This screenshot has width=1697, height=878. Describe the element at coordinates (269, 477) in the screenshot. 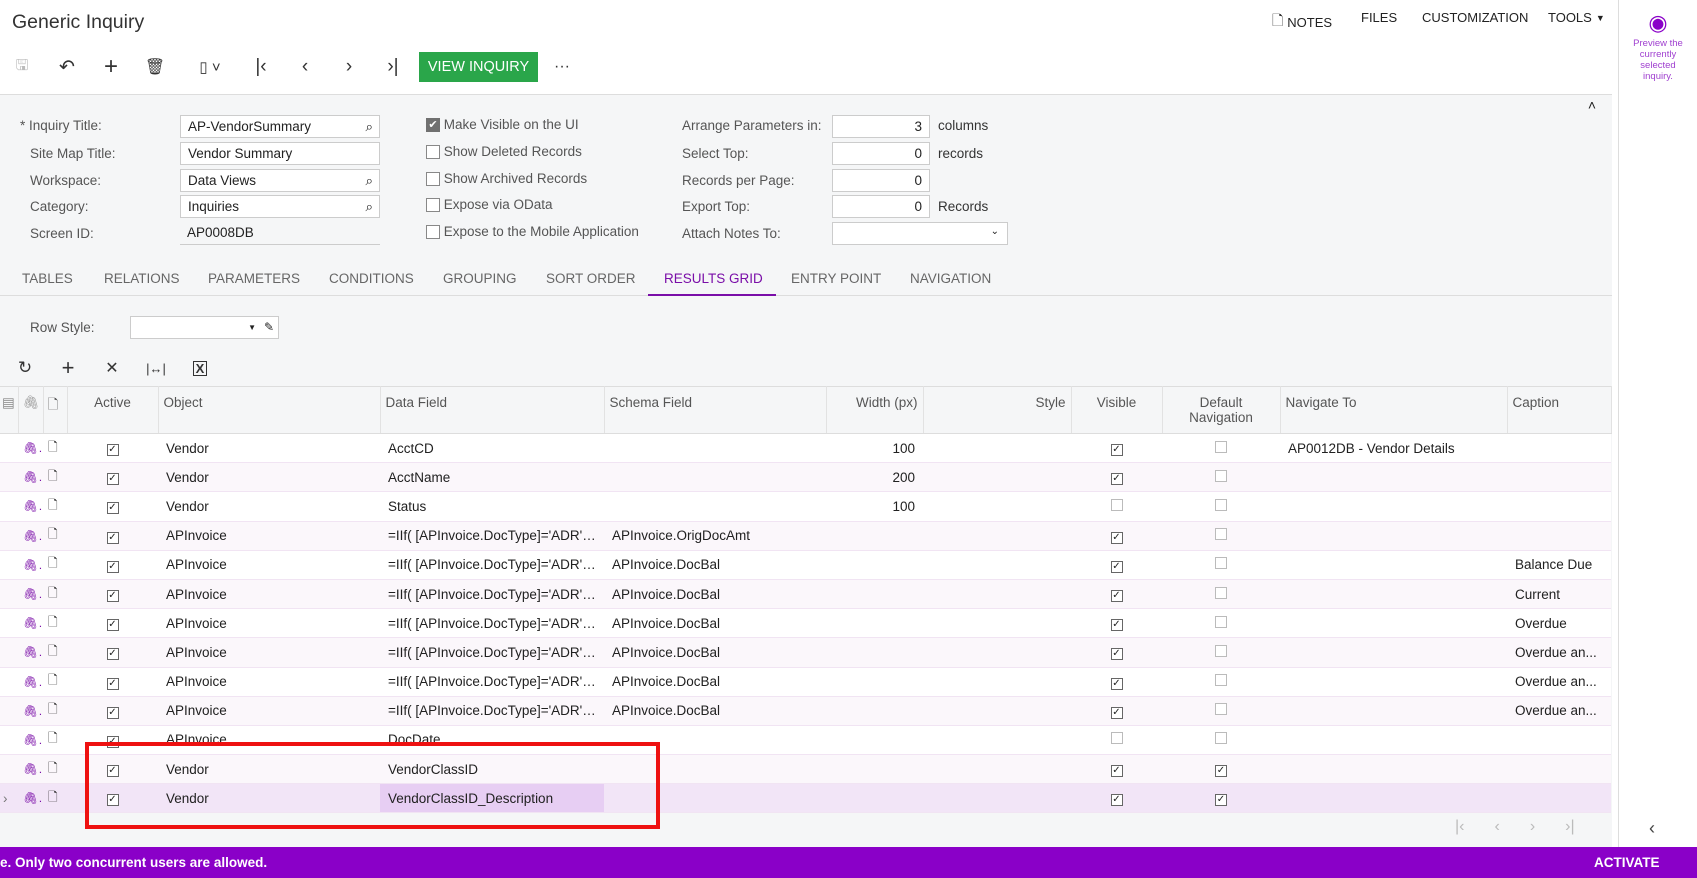

I see `object-cell: Vendor` at that location.